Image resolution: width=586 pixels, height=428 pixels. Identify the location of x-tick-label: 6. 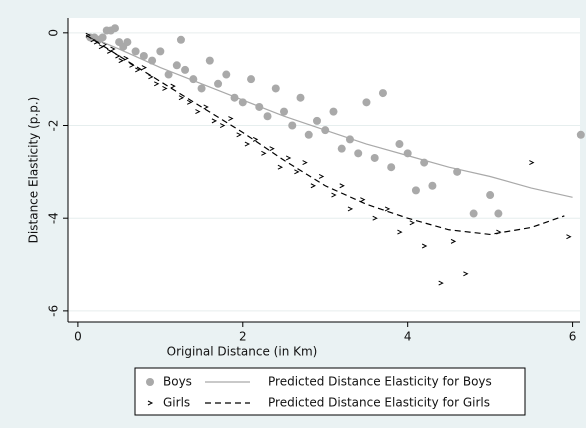
(573, 337).